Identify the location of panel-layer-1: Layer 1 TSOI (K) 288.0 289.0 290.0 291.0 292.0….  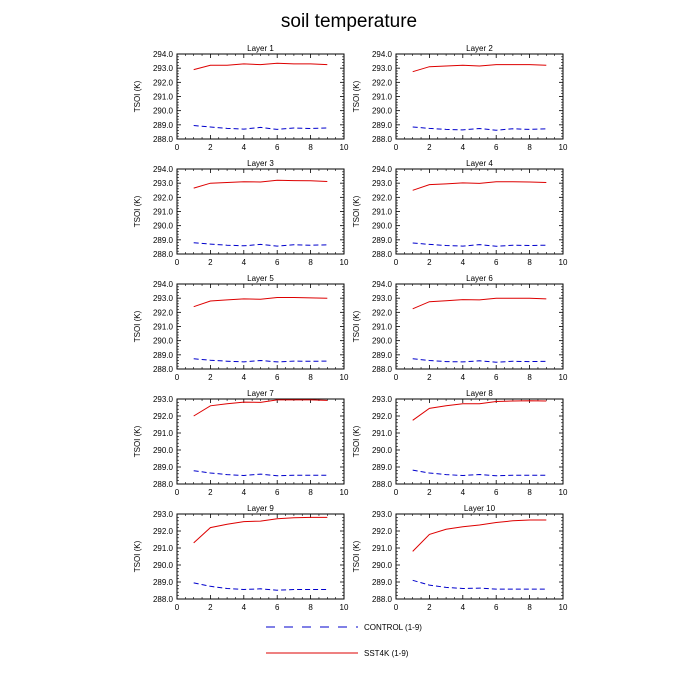
(241, 98).